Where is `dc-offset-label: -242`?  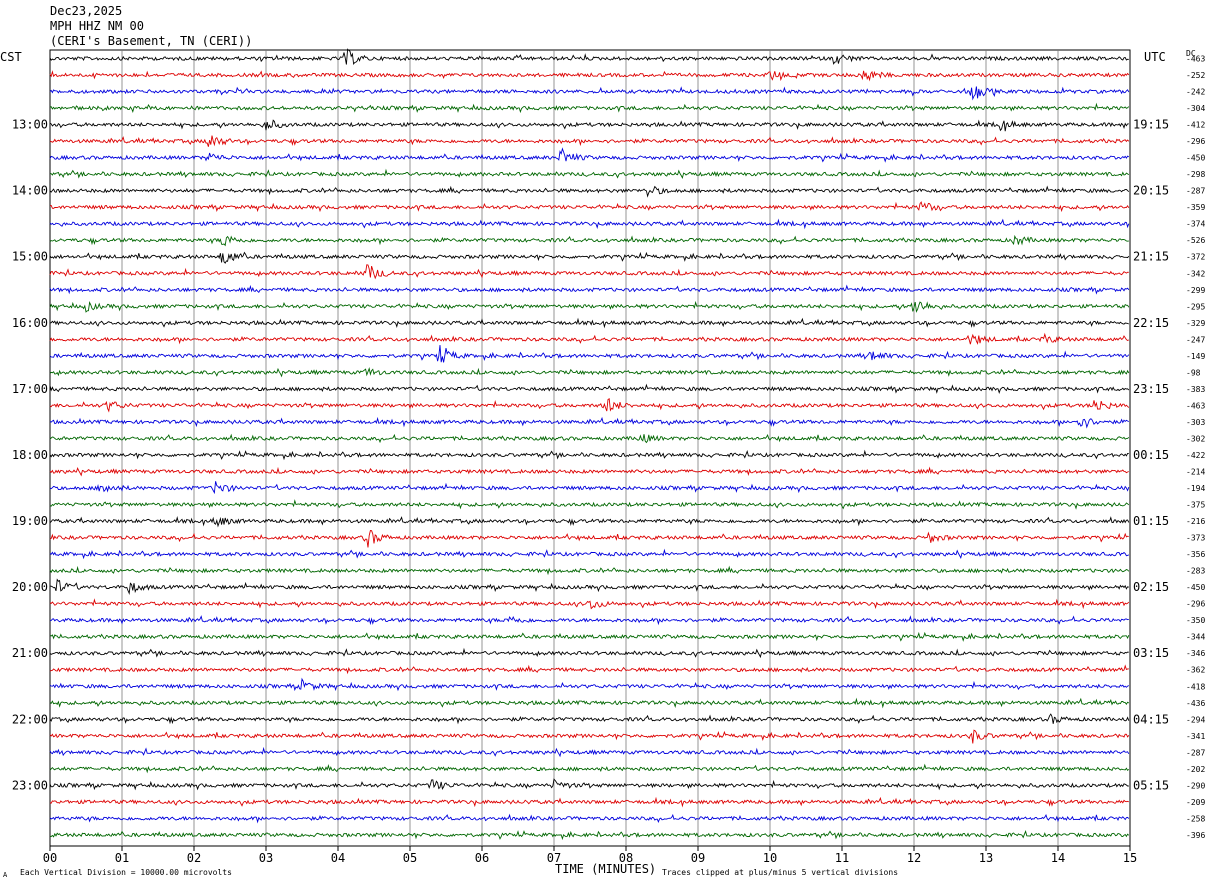
dc-offset-label: -242 is located at coordinates (1195, 92).